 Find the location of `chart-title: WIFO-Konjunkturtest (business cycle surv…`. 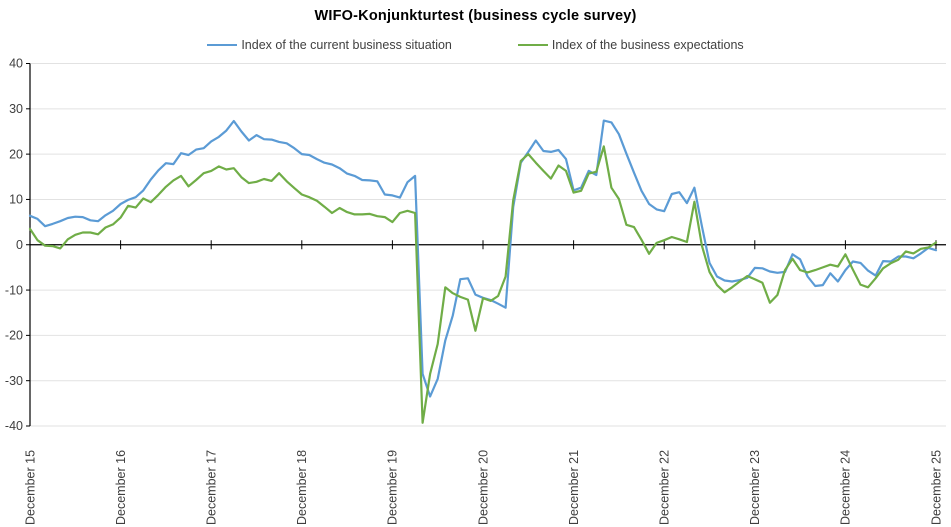

chart-title: WIFO-Konjunkturtest (business cycle surv… is located at coordinates (475, 16).